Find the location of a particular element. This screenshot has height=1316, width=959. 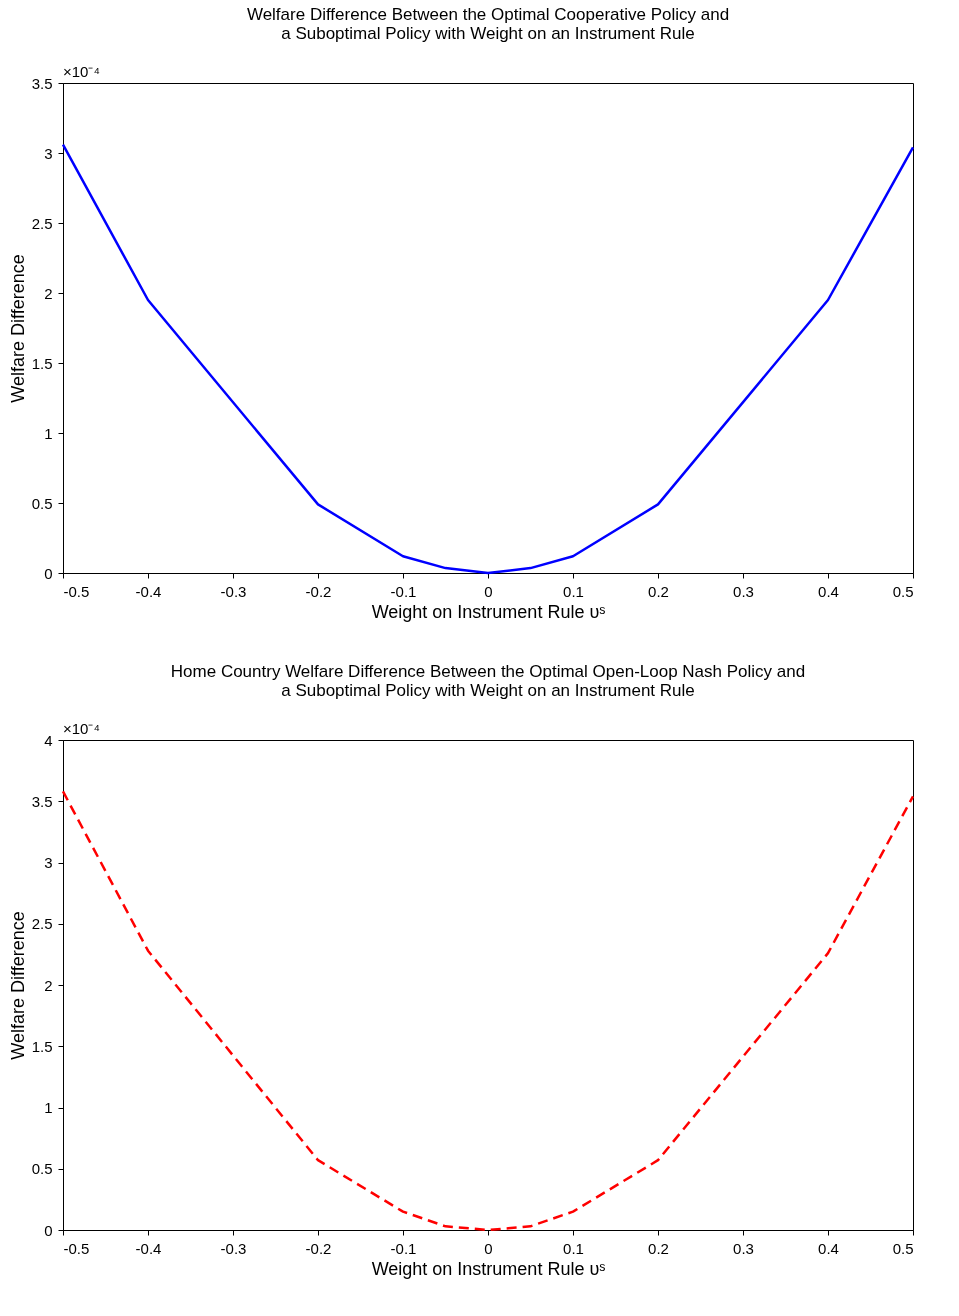

chart-title: Welfare Difference Between the Optimal Cooperative Policy and a Suboptimal Policy with Weight on an Instrument Rule is located at coordinates (488, 24).